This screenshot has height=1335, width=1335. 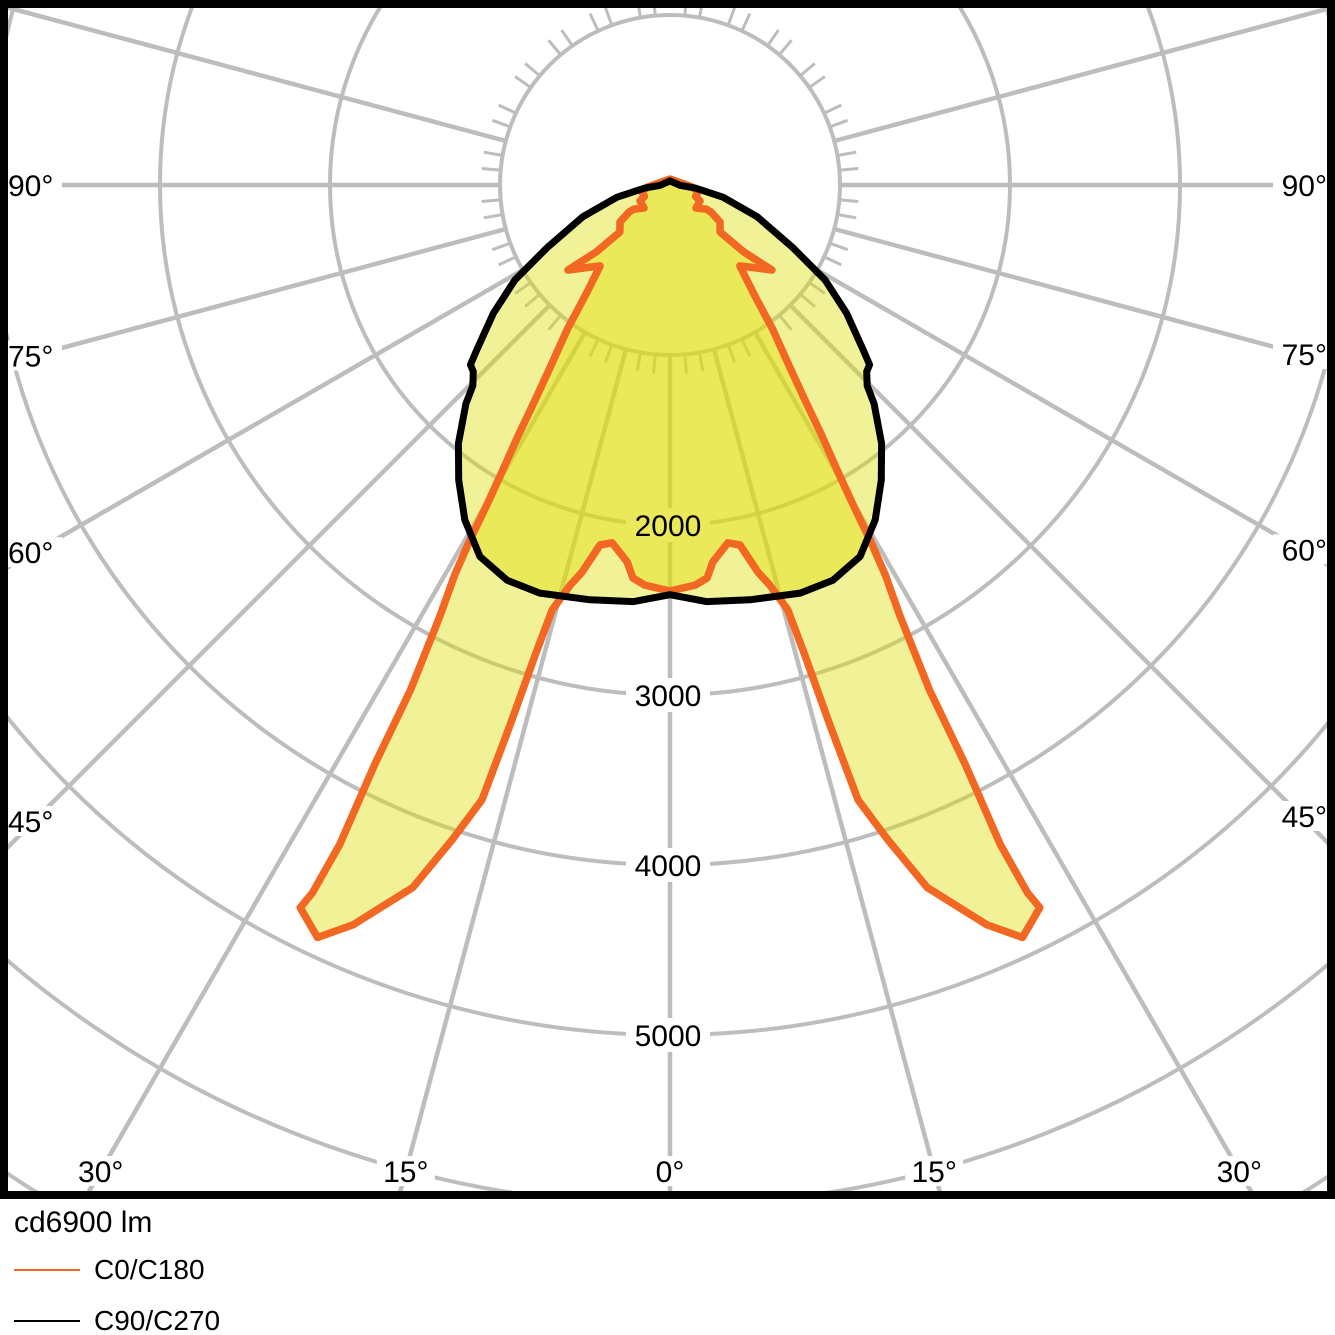 What do you see at coordinates (1304, 186) in the screenshot?
I see `angle-label-right-0: 90°` at bounding box center [1304, 186].